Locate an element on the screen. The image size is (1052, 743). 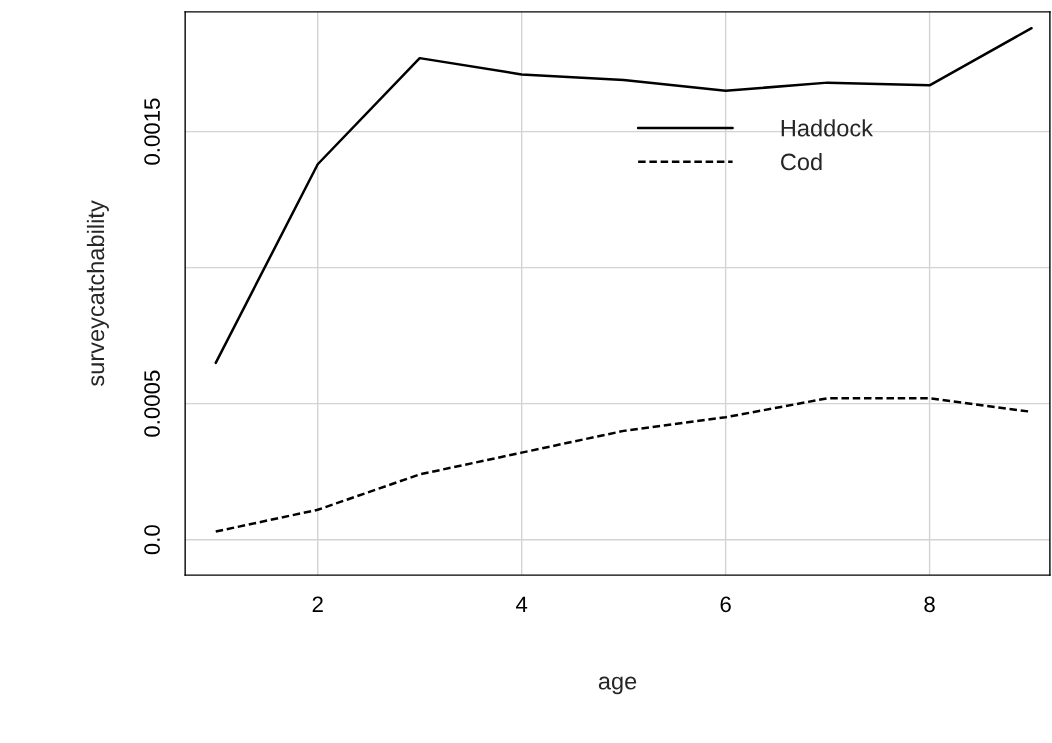
x-tick-label: 2 is located at coordinates (317, 604).